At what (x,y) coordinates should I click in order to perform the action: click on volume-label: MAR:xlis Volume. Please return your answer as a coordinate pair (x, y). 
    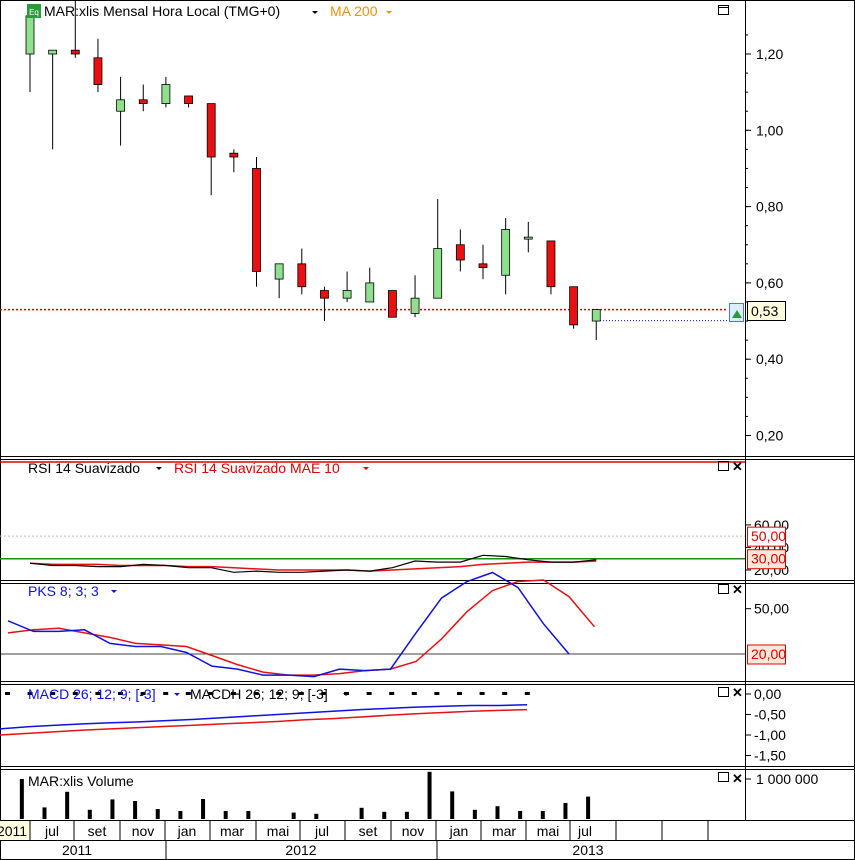
    Looking at the image, I should click on (81, 781).